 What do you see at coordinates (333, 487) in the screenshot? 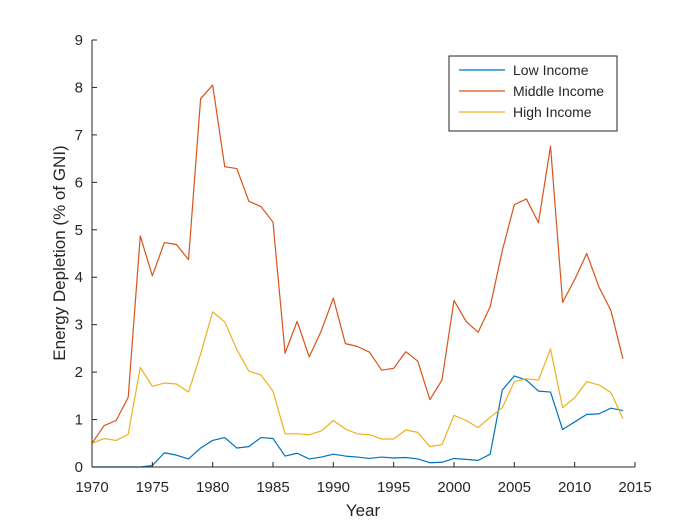
I see `x-tick-label: 1990` at bounding box center [333, 487].